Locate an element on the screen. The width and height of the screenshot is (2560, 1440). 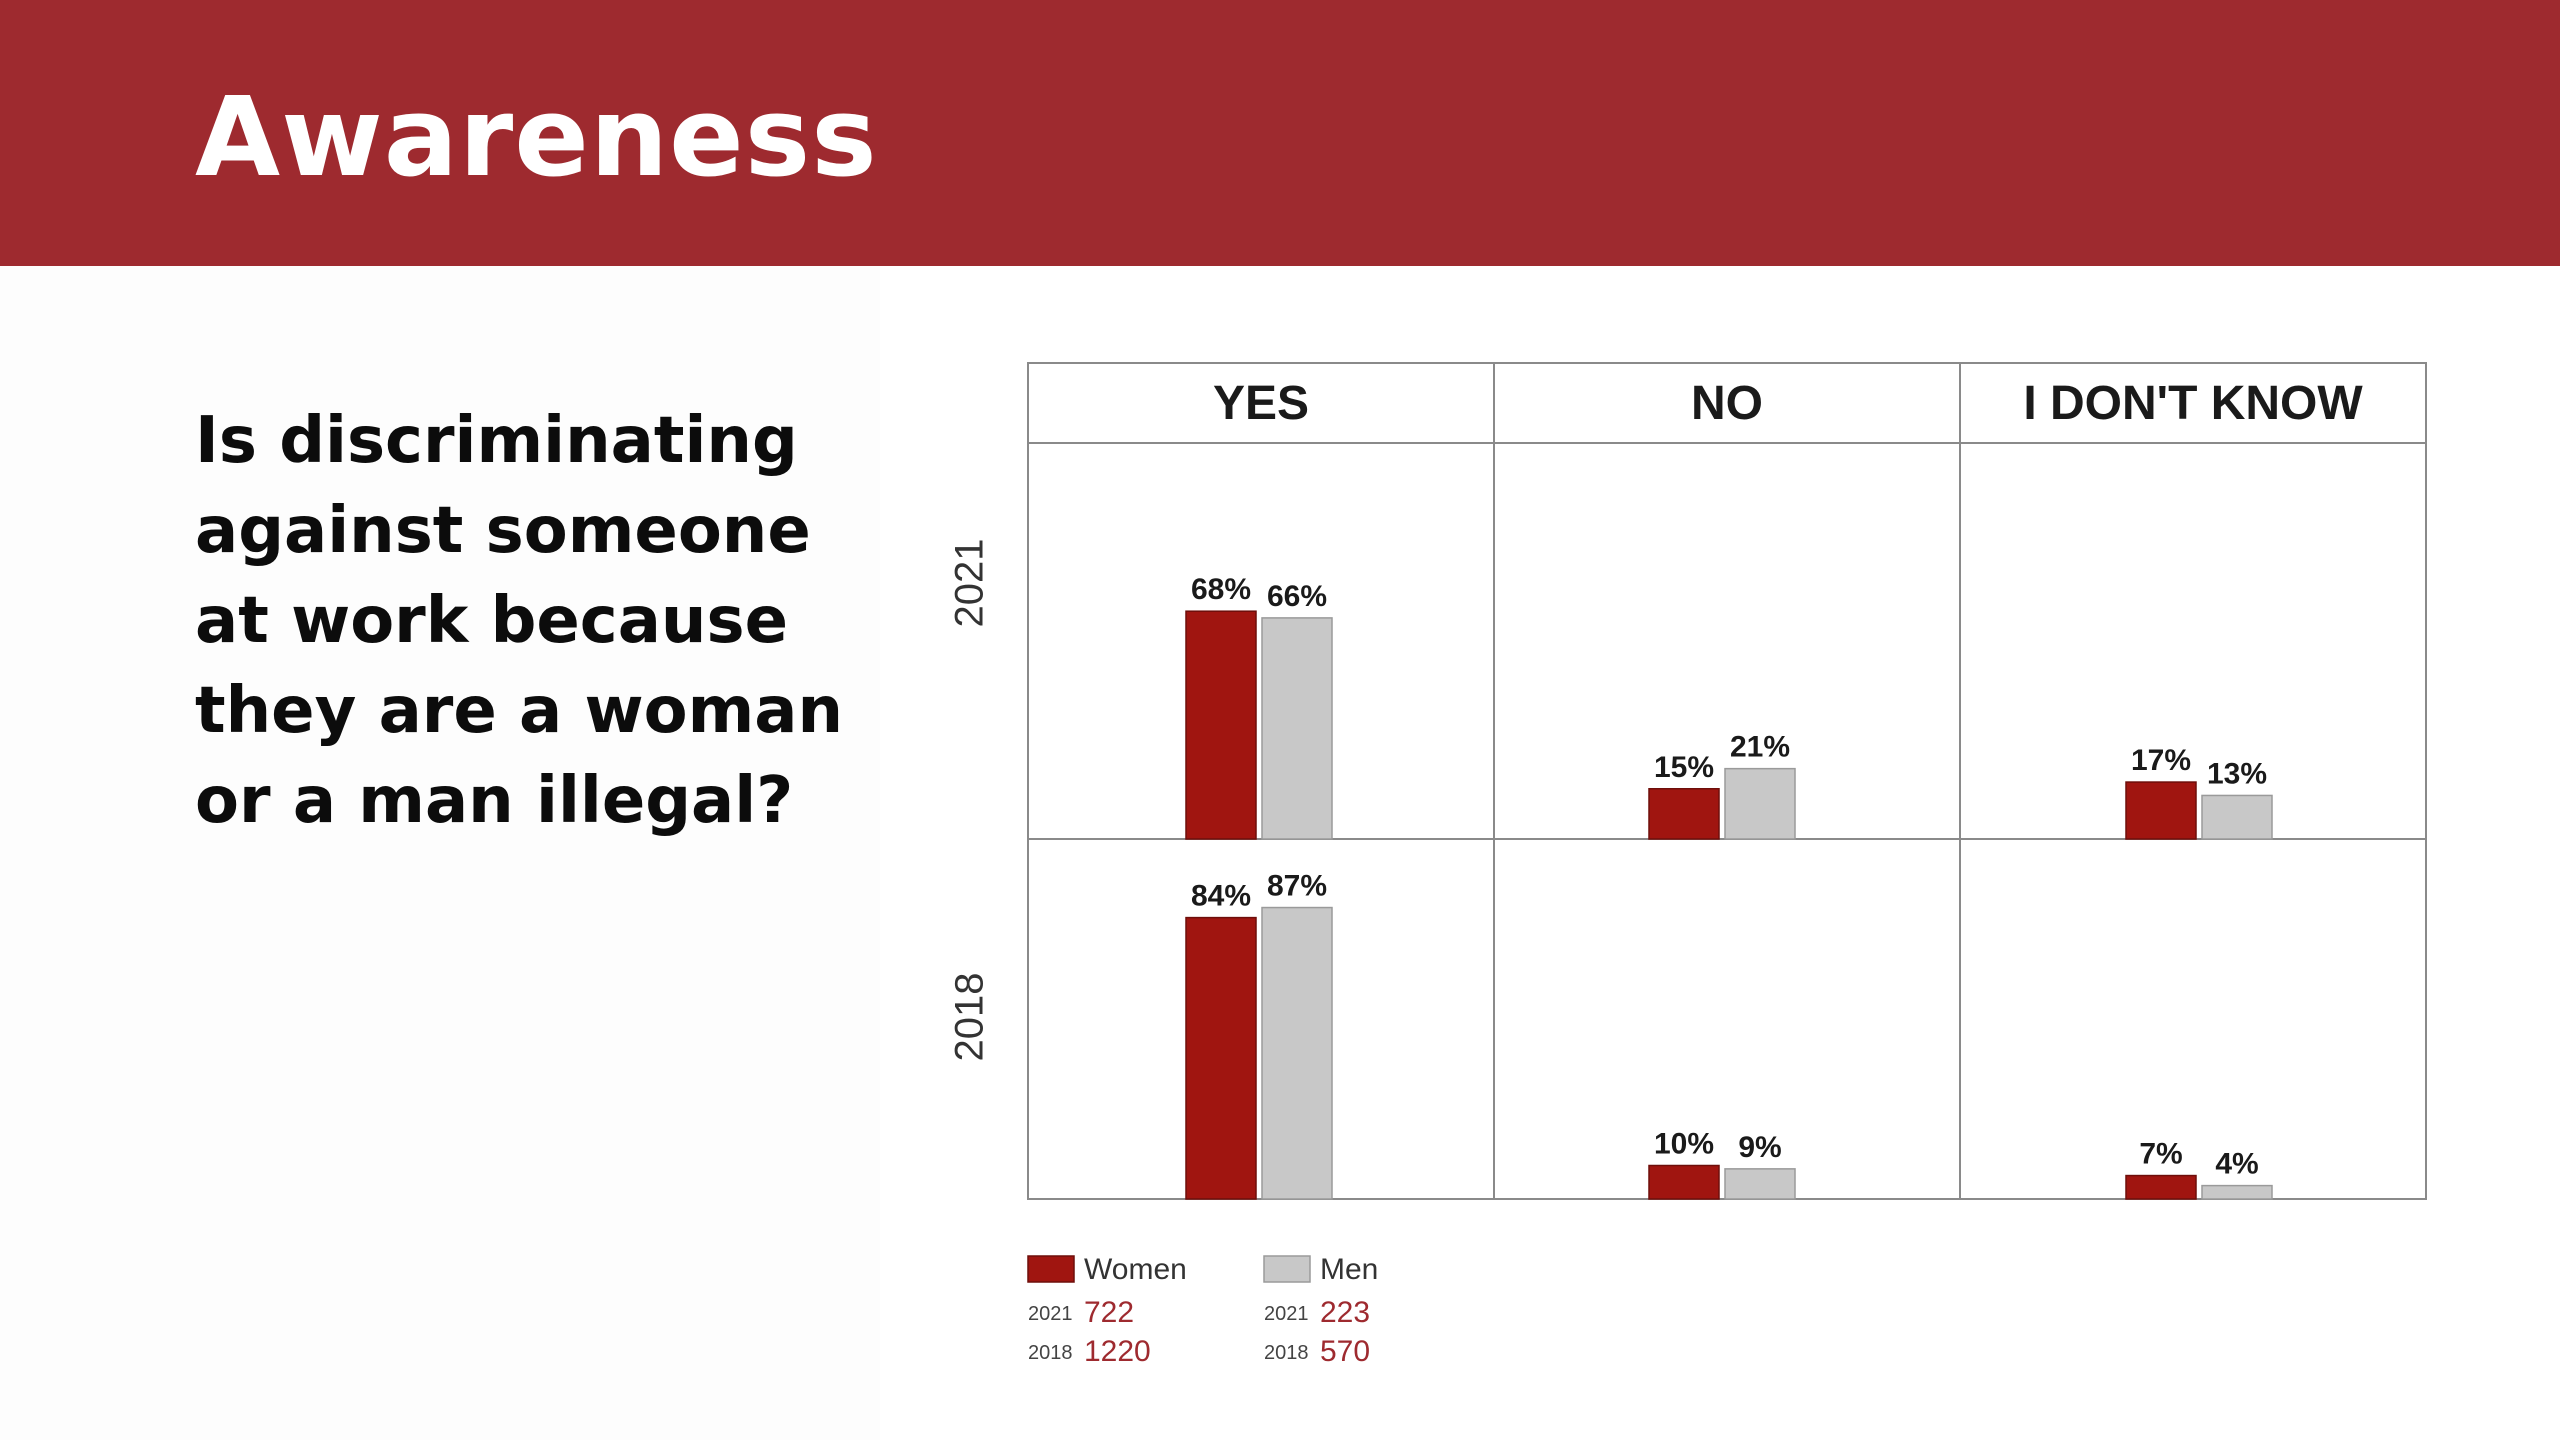
legend-swatch-women is located at coordinates (1051, 1269).